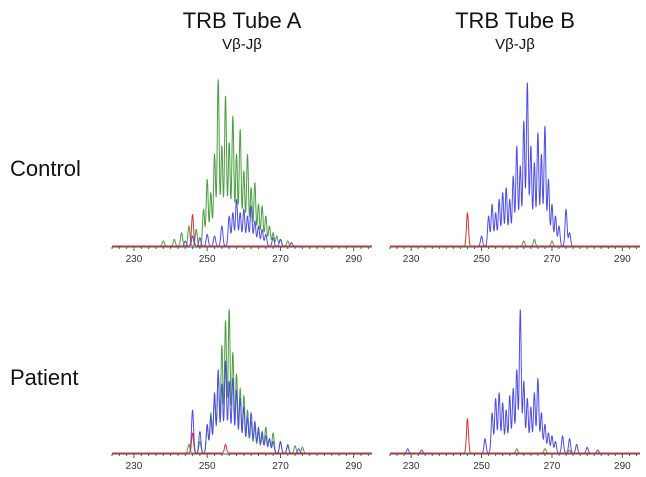 This screenshot has height=477, width=646. I want to click on row-label-control: Control, so click(45, 168).